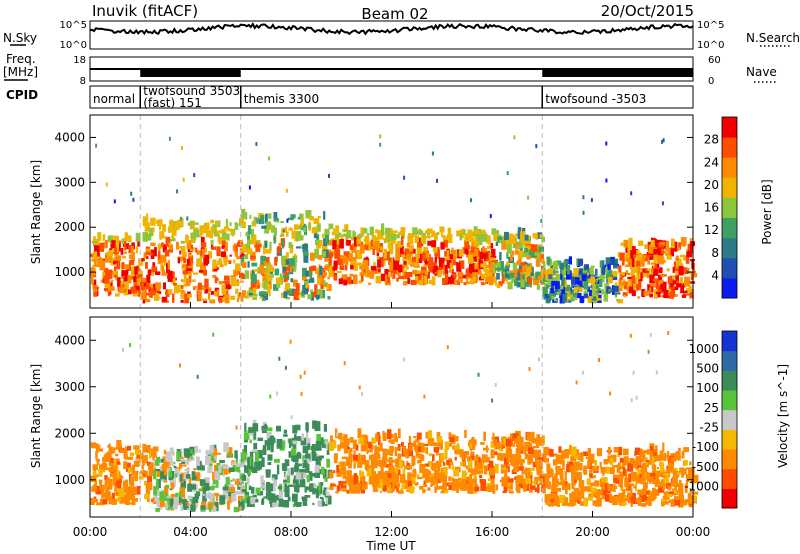 The width and height of the screenshot is (800, 554). What do you see at coordinates (69, 227) in the screenshot?
I see `y-tick-label: 2000` at bounding box center [69, 227].